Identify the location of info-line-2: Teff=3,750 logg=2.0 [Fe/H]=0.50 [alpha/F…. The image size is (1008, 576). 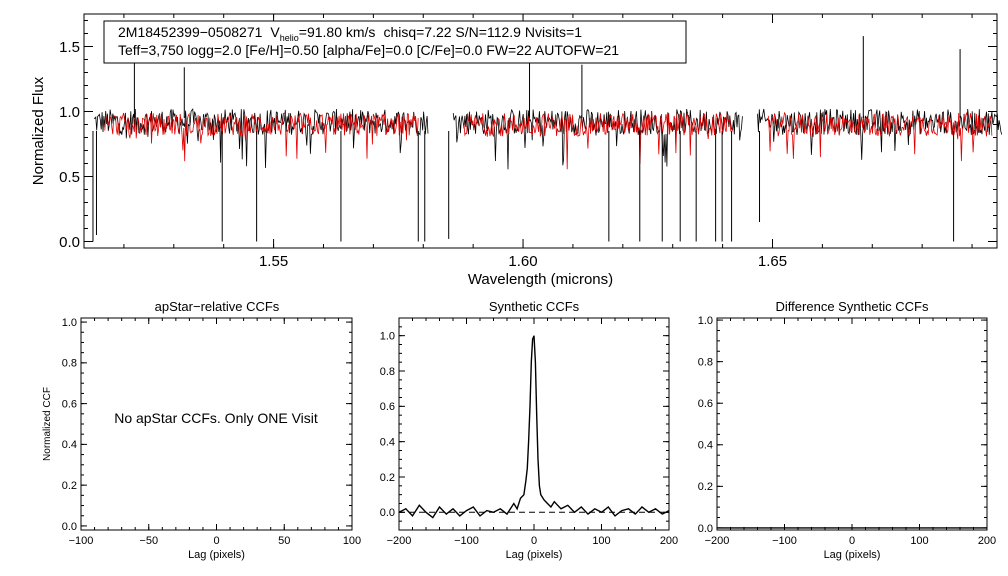
(368, 50).